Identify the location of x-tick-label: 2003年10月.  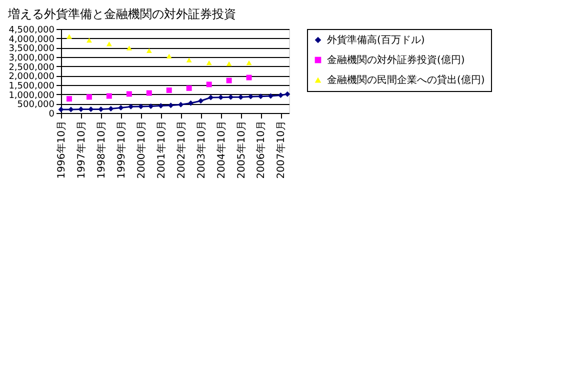
(201, 149).